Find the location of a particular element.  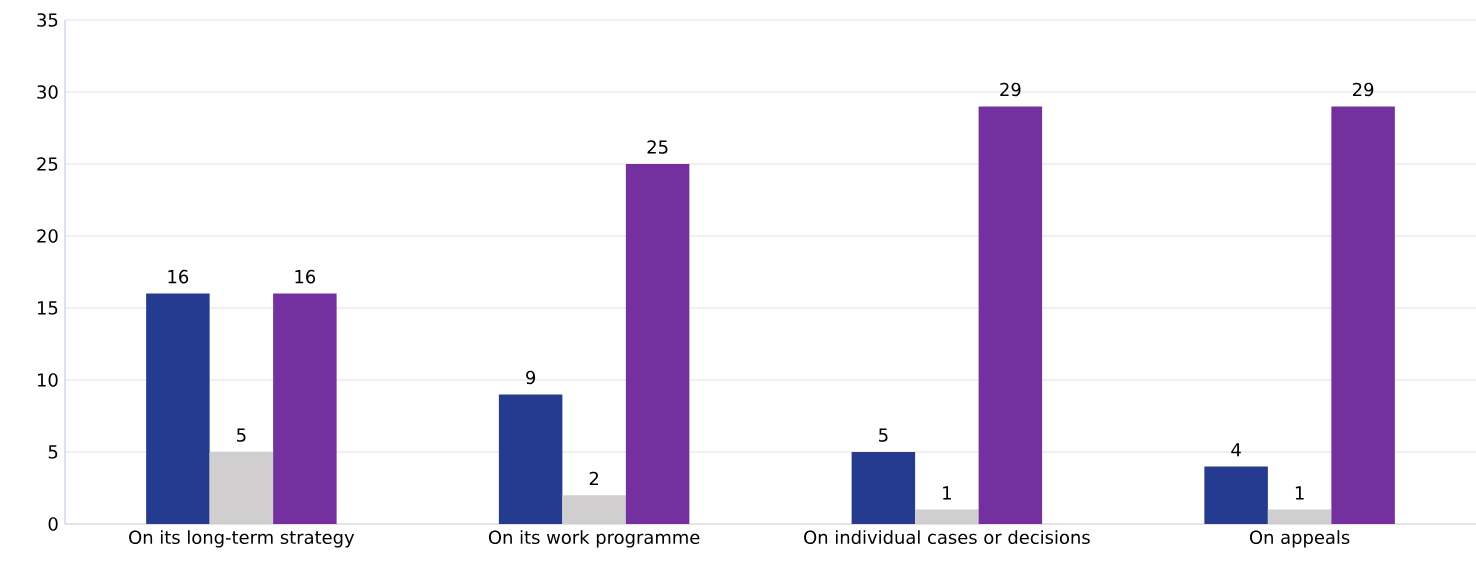

x-tick-label: On individual cases or decisions is located at coordinates (947, 537).